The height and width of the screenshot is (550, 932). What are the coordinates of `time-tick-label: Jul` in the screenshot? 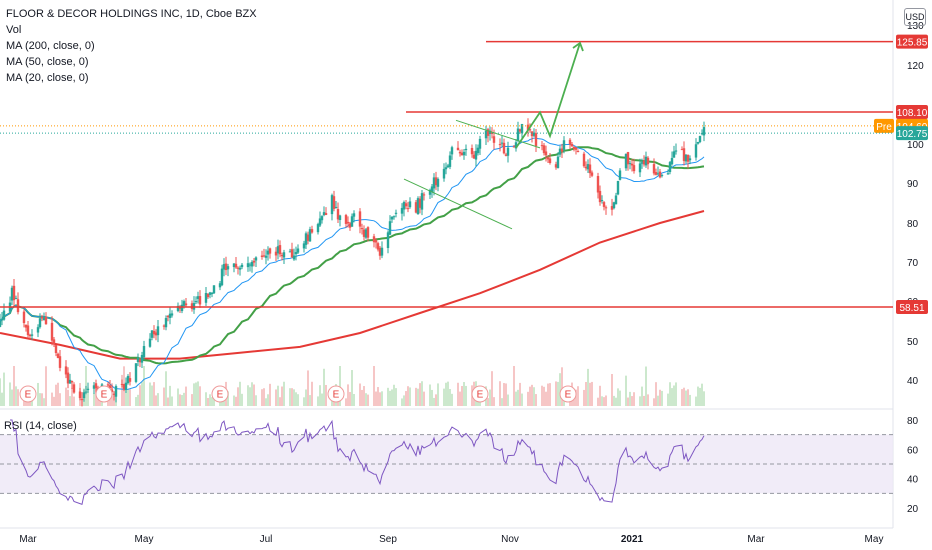 It's located at (266, 539).